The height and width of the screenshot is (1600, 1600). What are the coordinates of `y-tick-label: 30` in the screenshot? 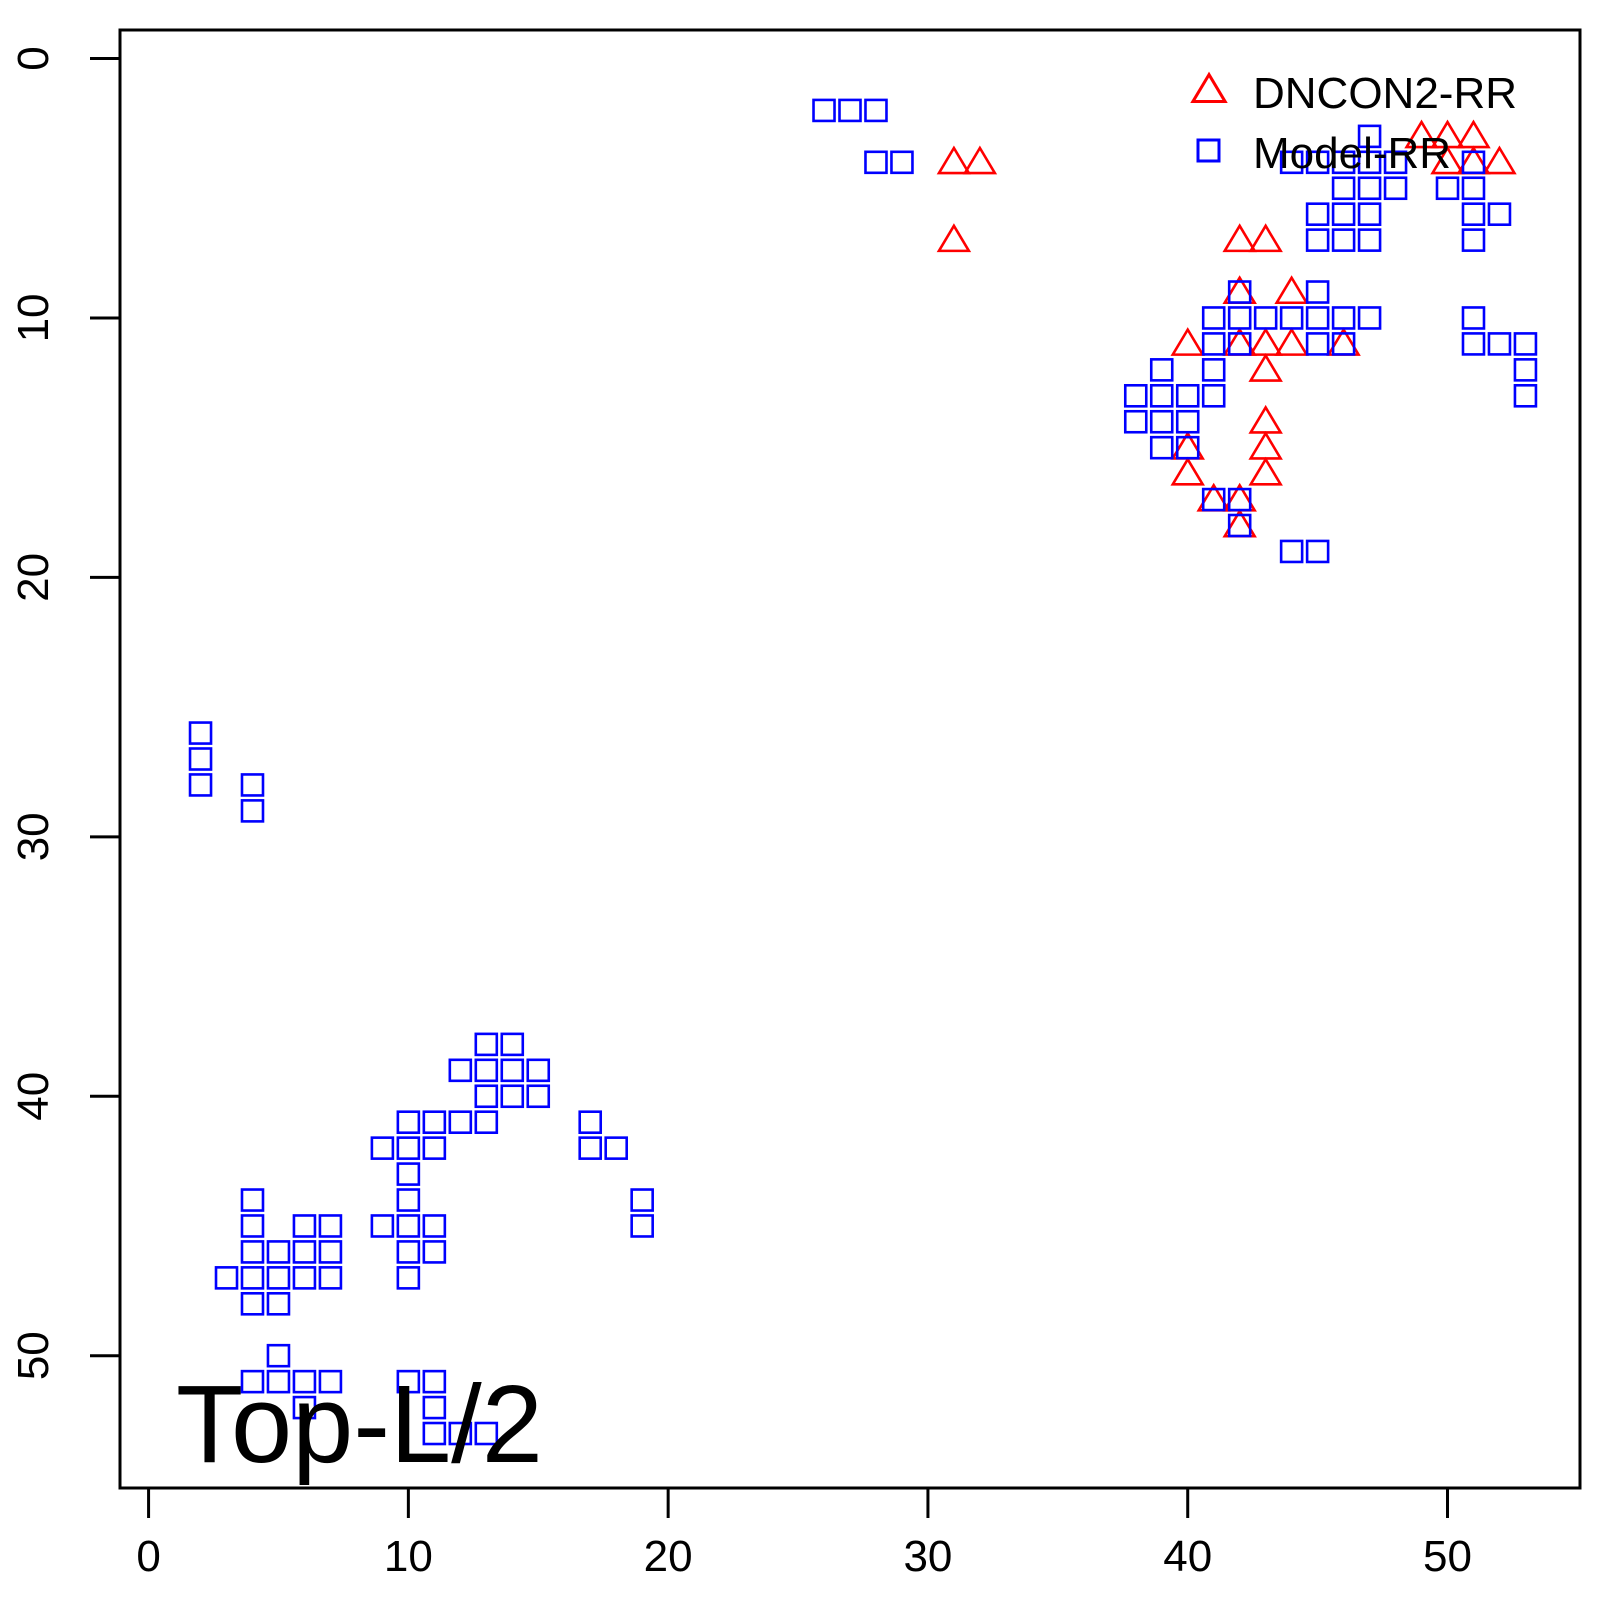 It's located at (33, 836).